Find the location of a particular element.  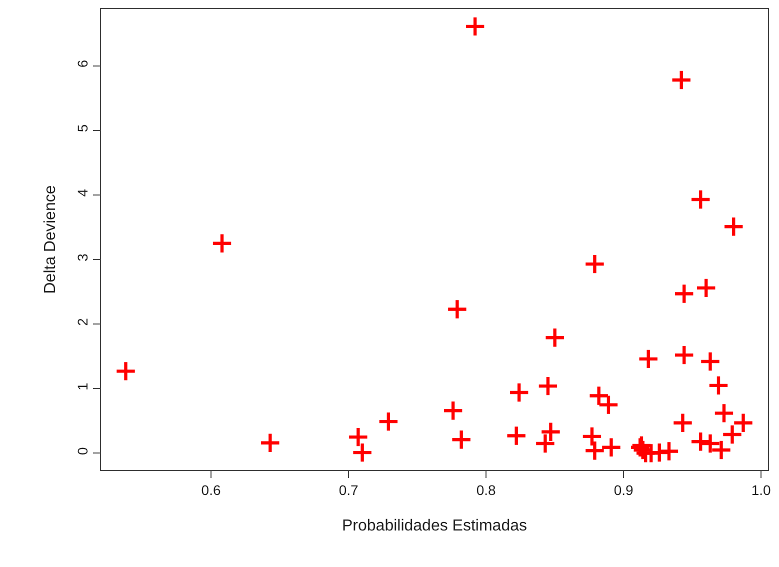

y-tick-label: 6 is located at coordinates (82, 64).